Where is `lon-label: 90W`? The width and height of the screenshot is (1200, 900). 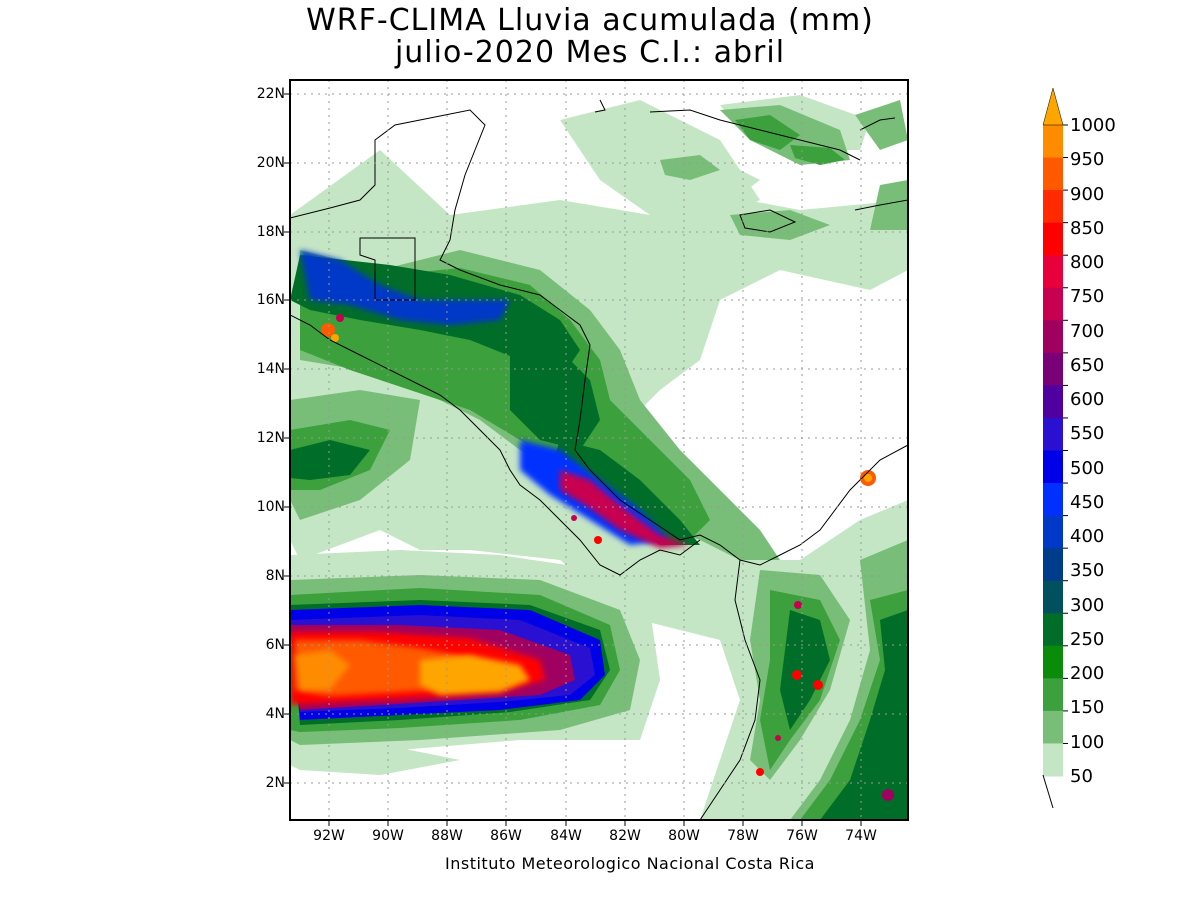 lon-label: 90W is located at coordinates (388, 836).